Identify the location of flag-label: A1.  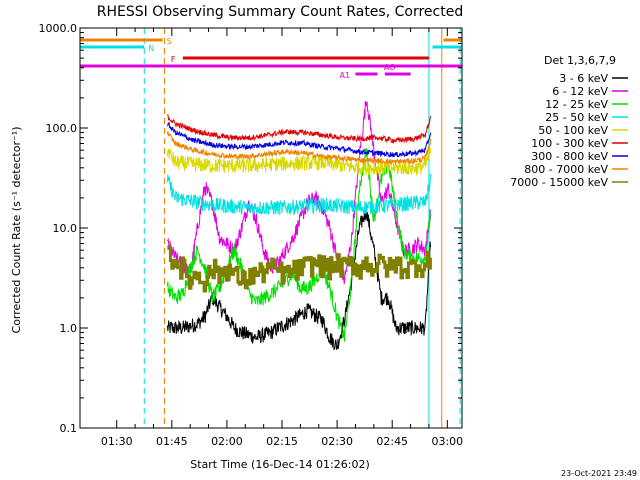
(344, 75).